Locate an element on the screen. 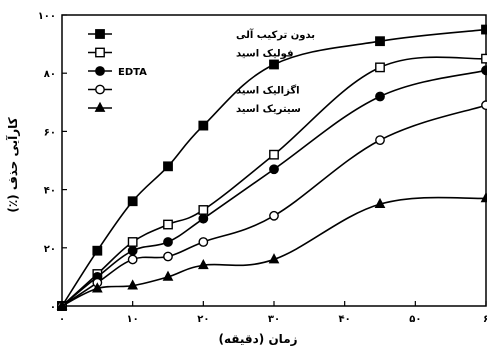 The image size is (487, 349). legend-item-2: فولیک اسید is located at coordinates (191, 53).